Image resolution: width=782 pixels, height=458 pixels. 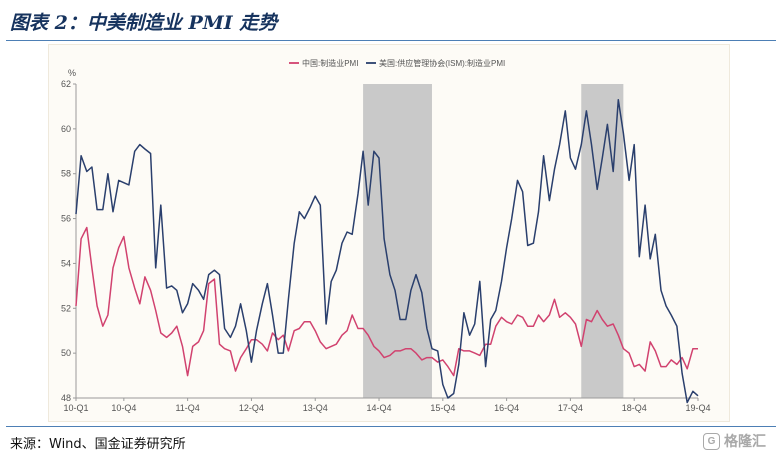 What do you see at coordinates (391, 40) in the screenshot?
I see `title-rule` at bounding box center [391, 40].